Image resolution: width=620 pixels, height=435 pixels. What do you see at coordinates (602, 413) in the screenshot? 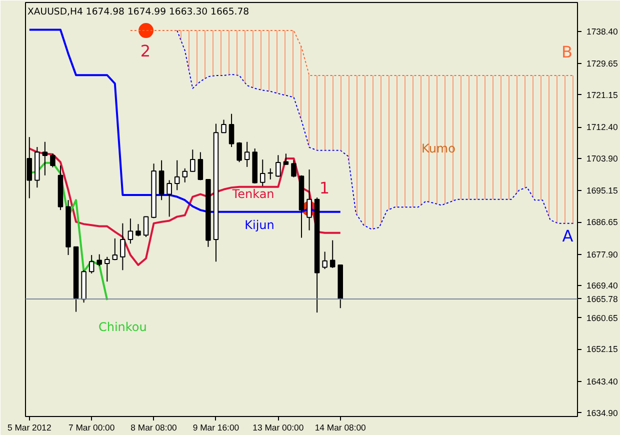
I see `y-tick-label: 1634.90` at bounding box center [602, 413].